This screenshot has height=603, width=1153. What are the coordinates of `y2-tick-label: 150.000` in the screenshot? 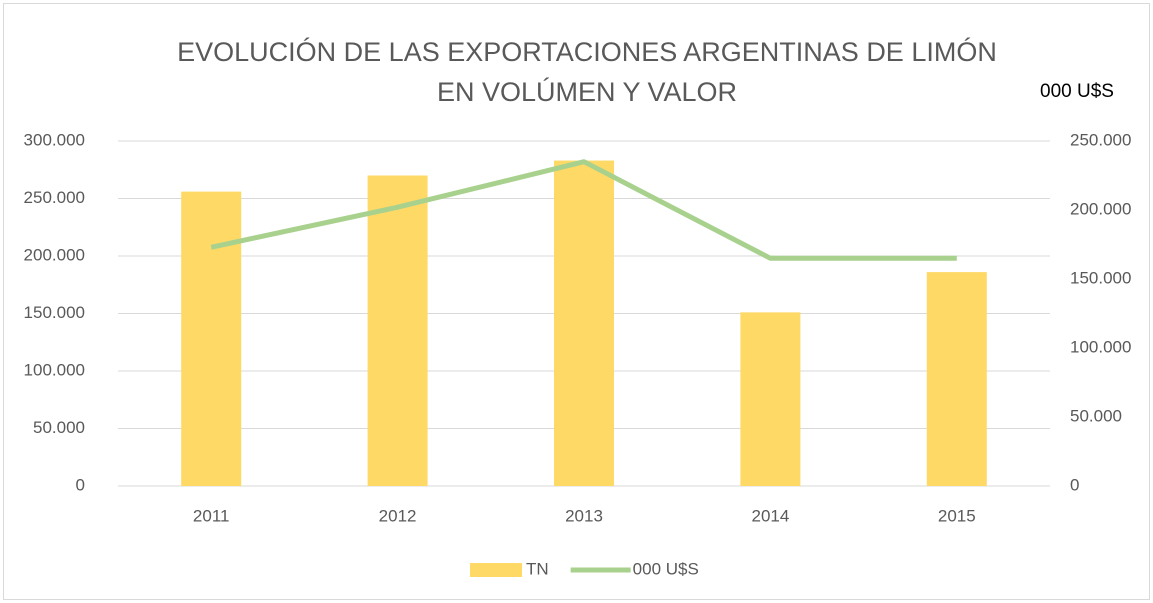 It's located at (1100, 277).